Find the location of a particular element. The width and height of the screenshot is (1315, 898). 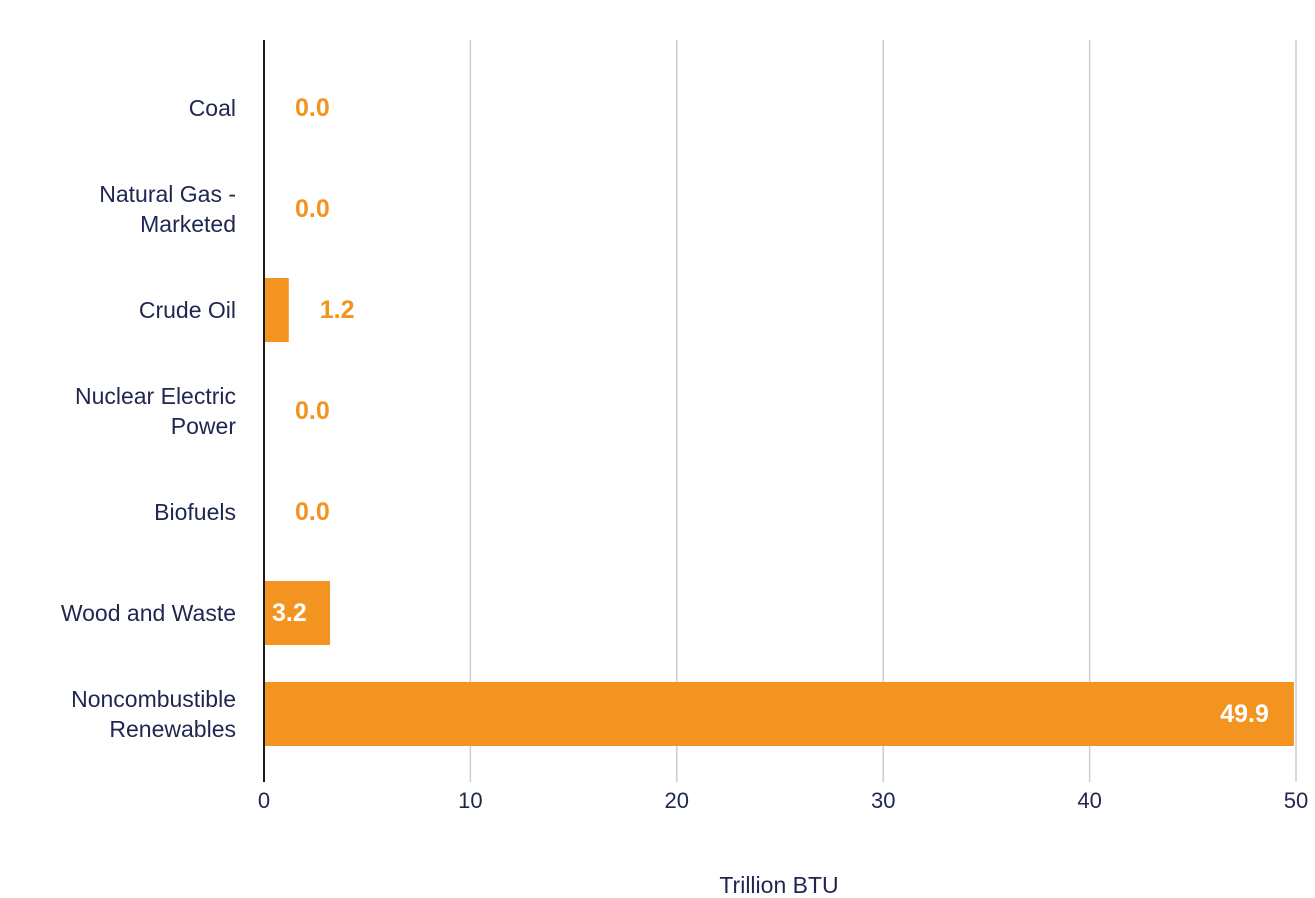

category-label: Biofuels is located at coordinates (195, 512).